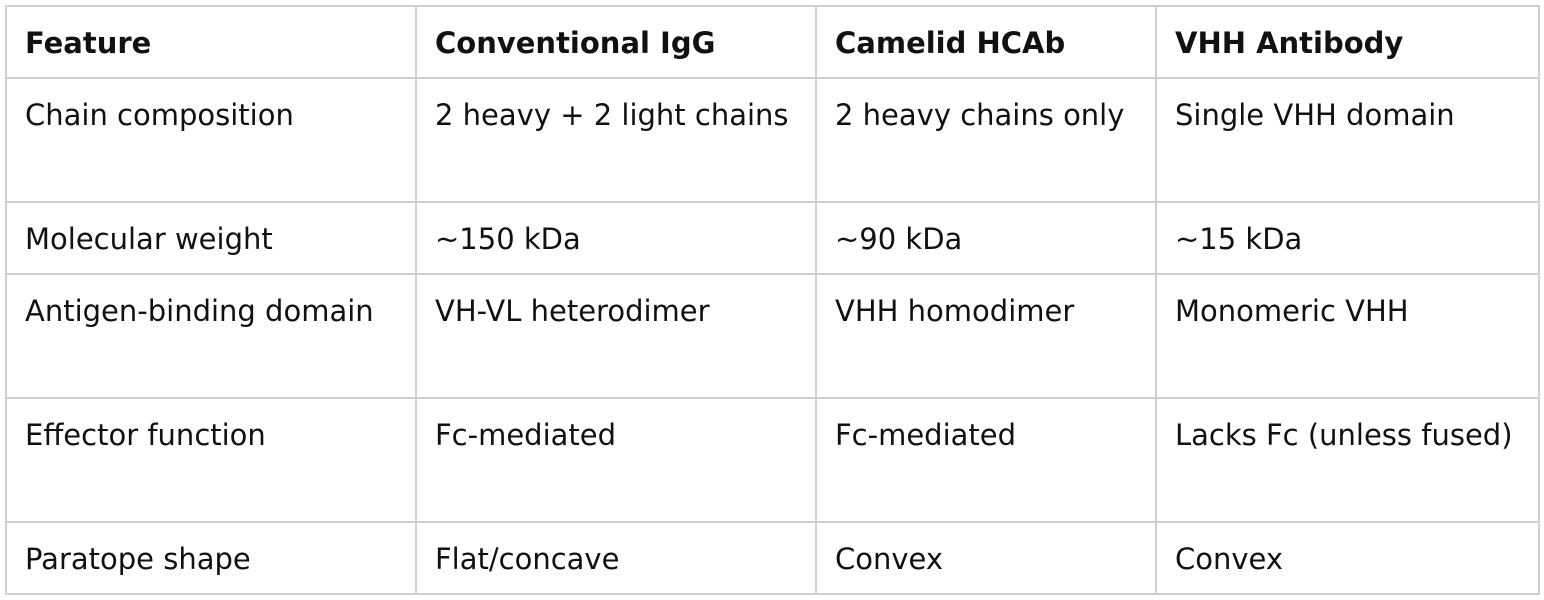 This screenshot has width=1544, height=600. I want to click on header-cell: VHH Antibody, so click(1347, 42).